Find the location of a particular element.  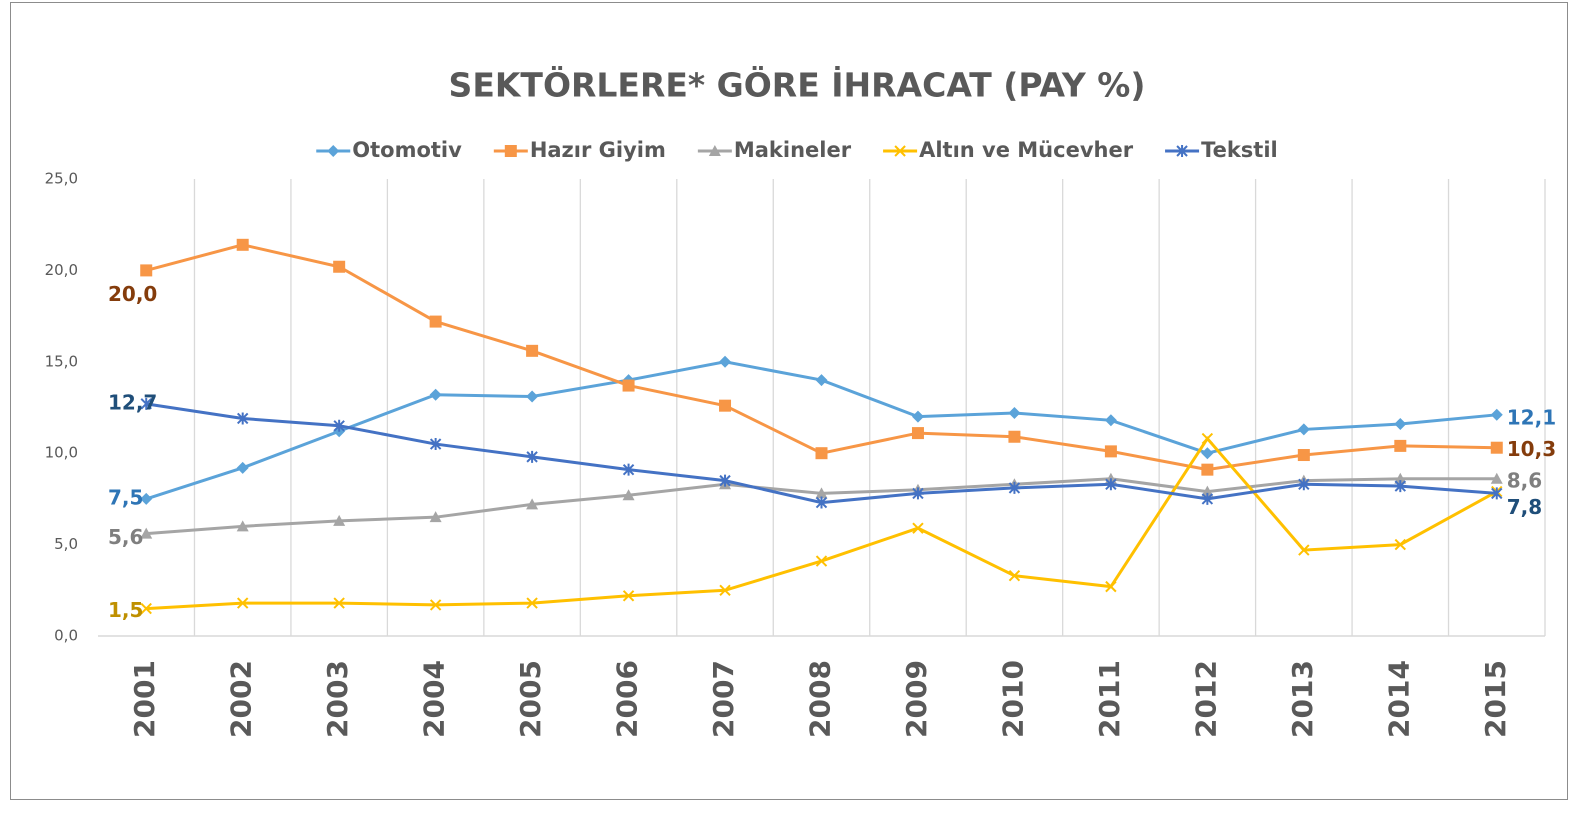

legend-label: Altın ve Mücevher is located at coordinates (1026, 150).